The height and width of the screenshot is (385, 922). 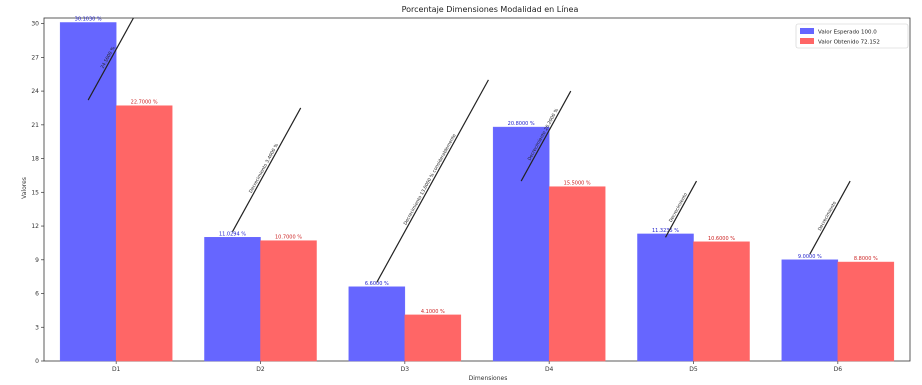 I want to click on y-tick-label-8: 24, so click(x=35, y=91).